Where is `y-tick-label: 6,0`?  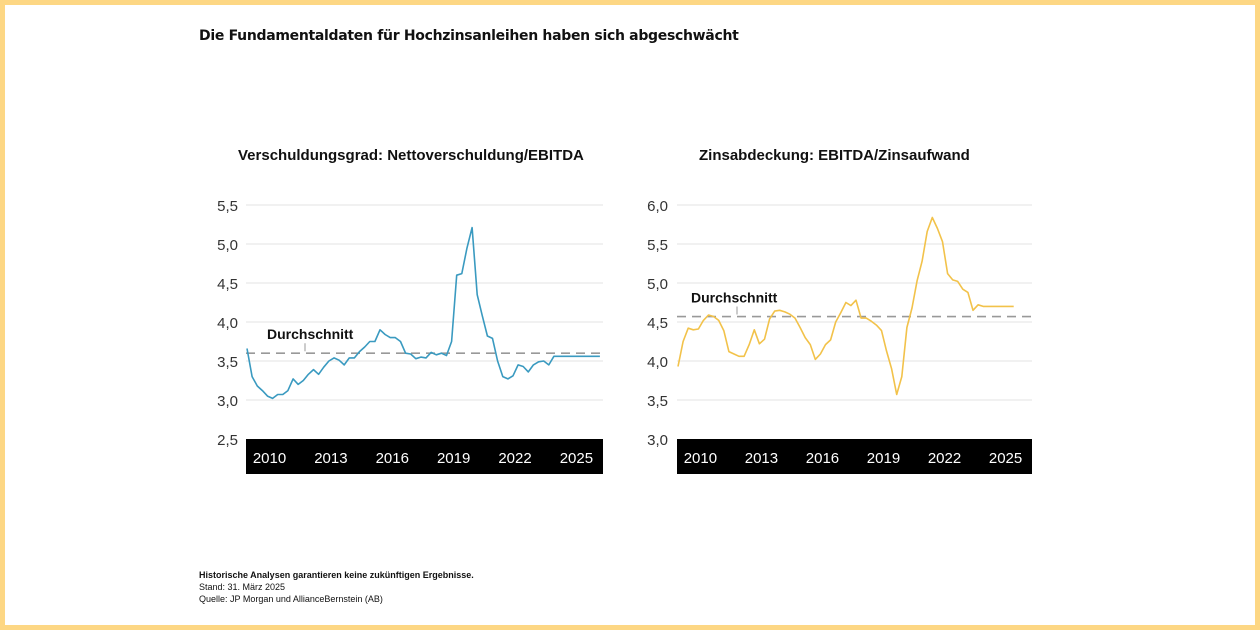
y-tick-label: 6,0 is located at coordinates (657, 206).